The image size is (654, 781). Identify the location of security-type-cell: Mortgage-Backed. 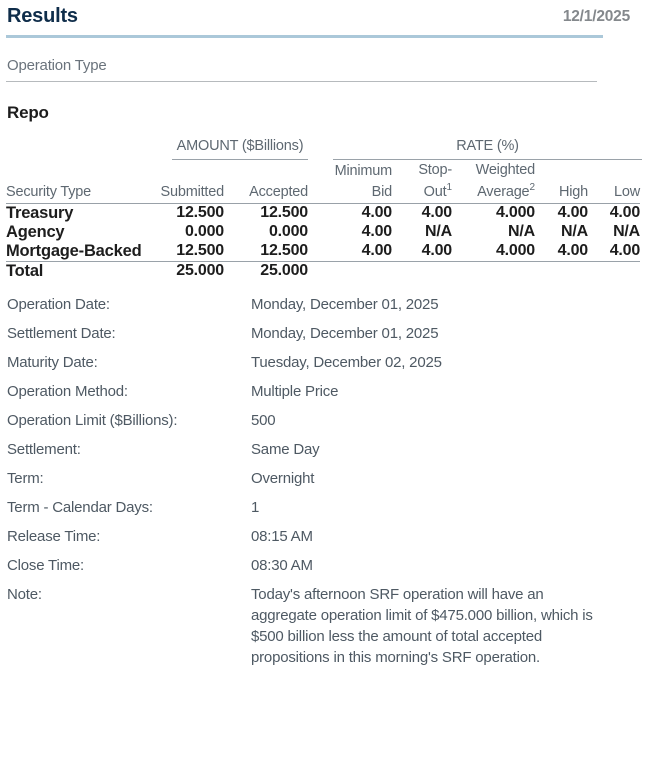
(74, 250).